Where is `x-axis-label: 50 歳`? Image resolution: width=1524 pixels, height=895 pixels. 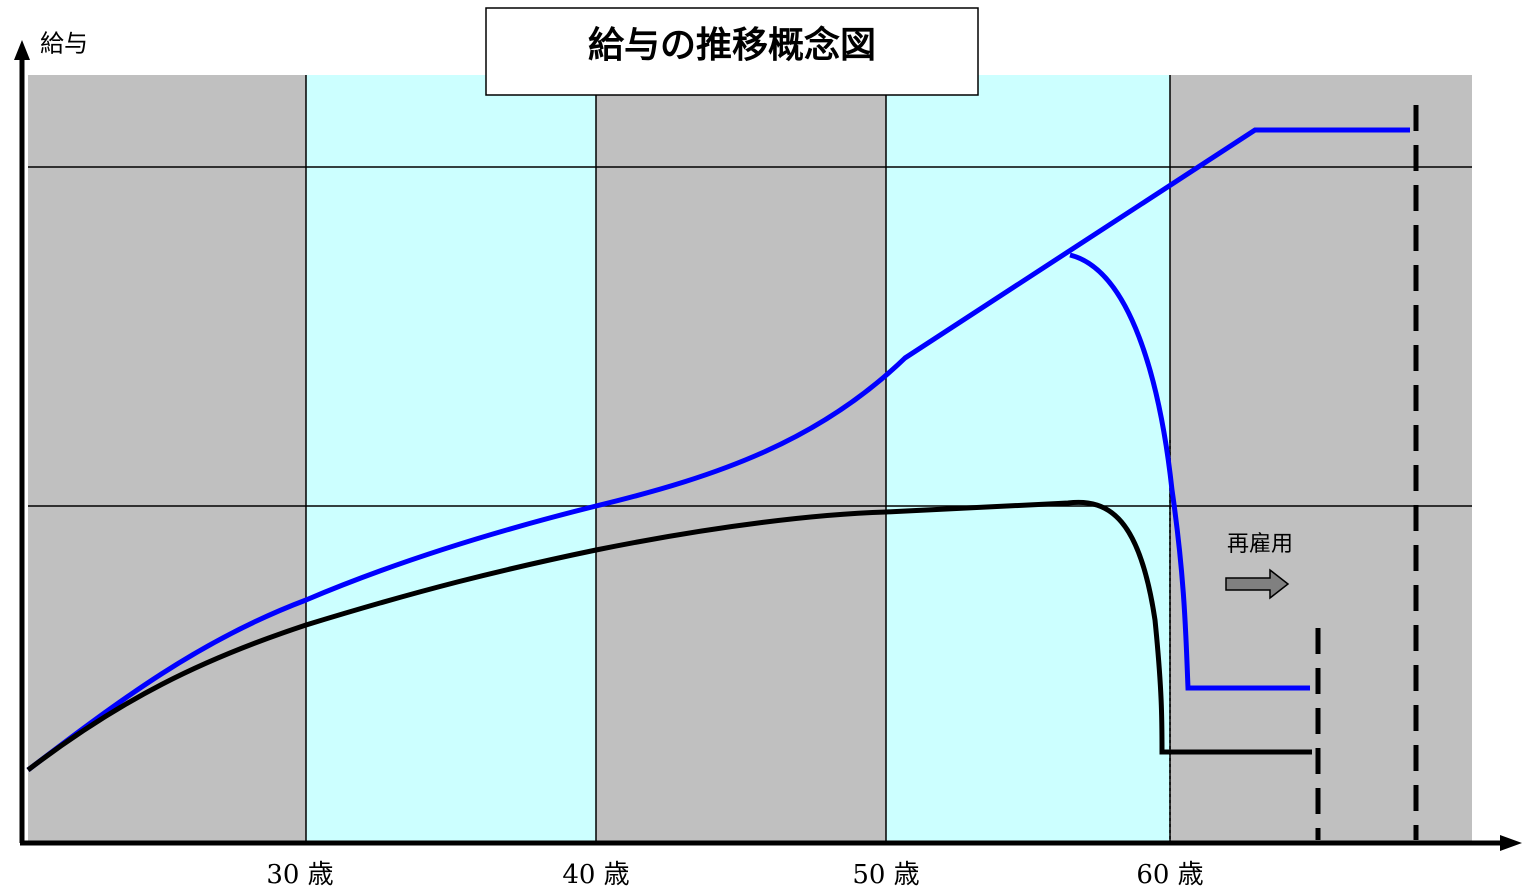 x-axis-label: 50 歳 is located at coordinates (885, 875).